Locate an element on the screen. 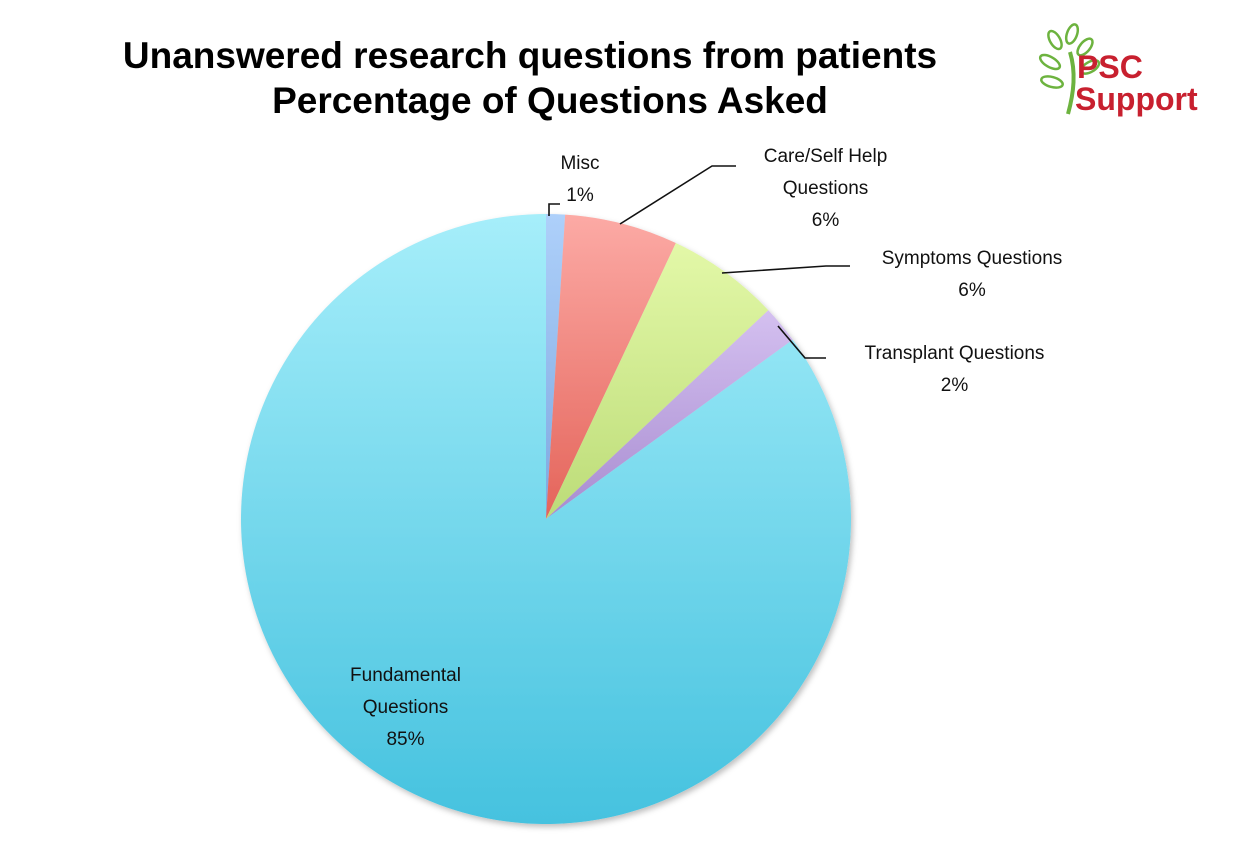 This screenshot has height=859, width=1242. label-transplant: Transplant Questions 2% is located at coordinates (954, 369).